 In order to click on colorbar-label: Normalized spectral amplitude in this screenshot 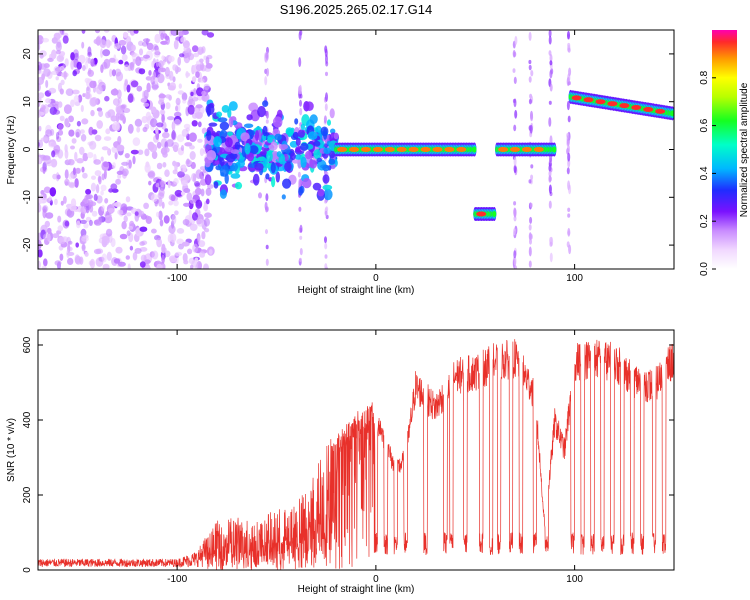, I will do `click(744, 149)`.